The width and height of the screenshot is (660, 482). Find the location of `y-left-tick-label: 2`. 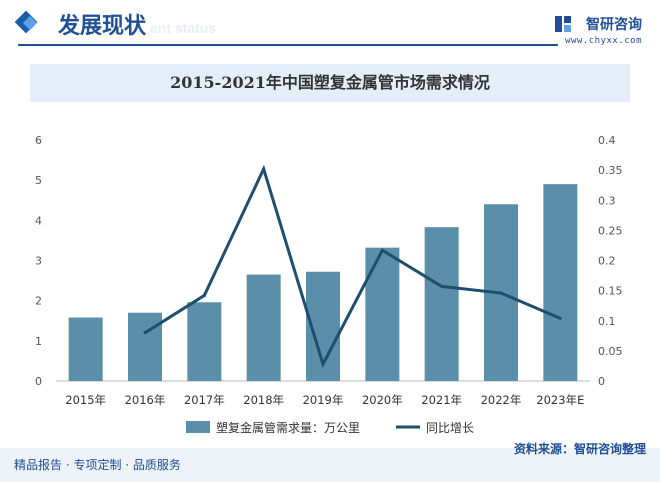

y-left-tick-label: 2 is located at coordinates (38, 301).